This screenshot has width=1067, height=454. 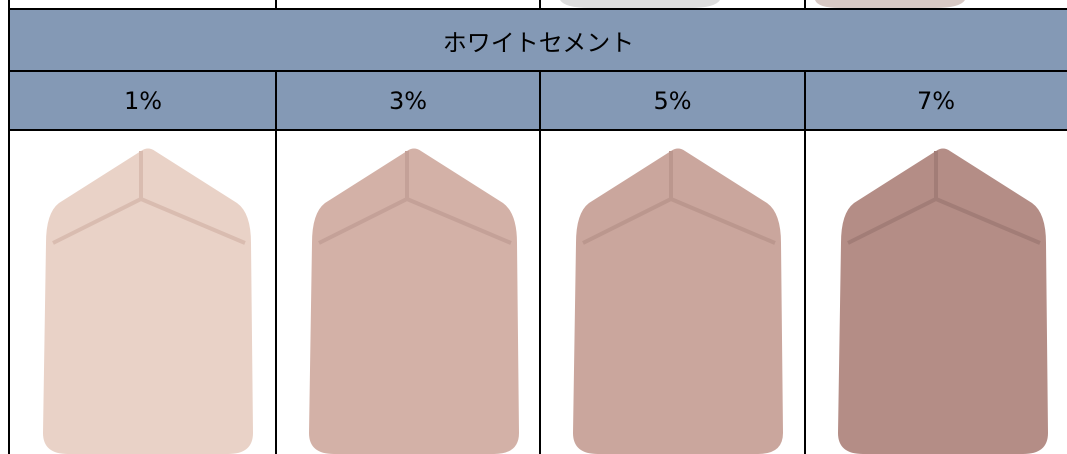 What do you see at coordinates (143, 100) in the screenshot?
I see `column-header: 1%` at bounding box center [143, 100].